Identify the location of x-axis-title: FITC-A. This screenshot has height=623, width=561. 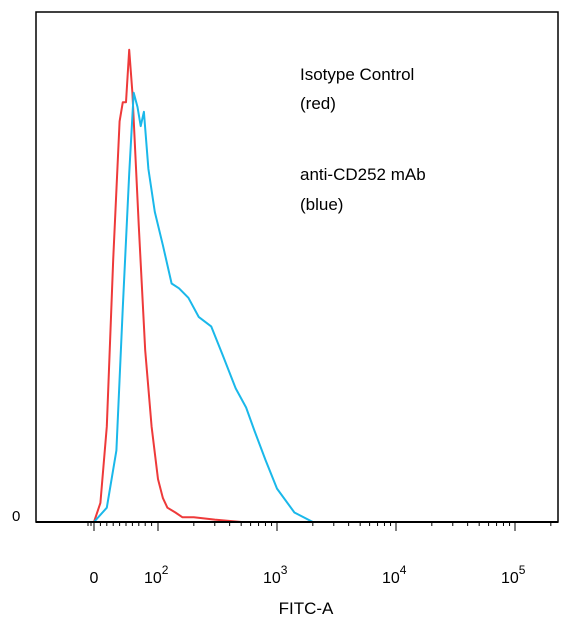
(306, 608).